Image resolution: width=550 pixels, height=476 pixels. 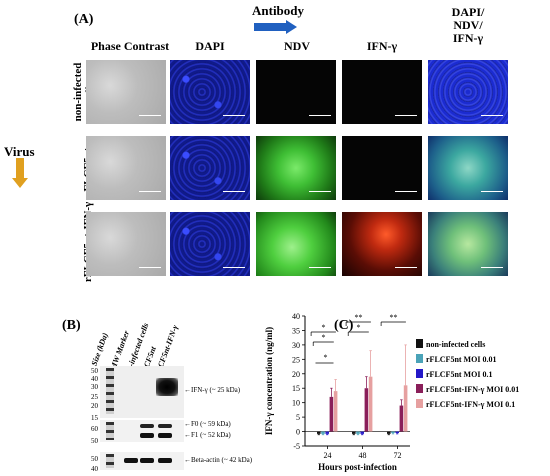 I want to click on col-merge-line2: NDV/, so click(x=468, y=25).